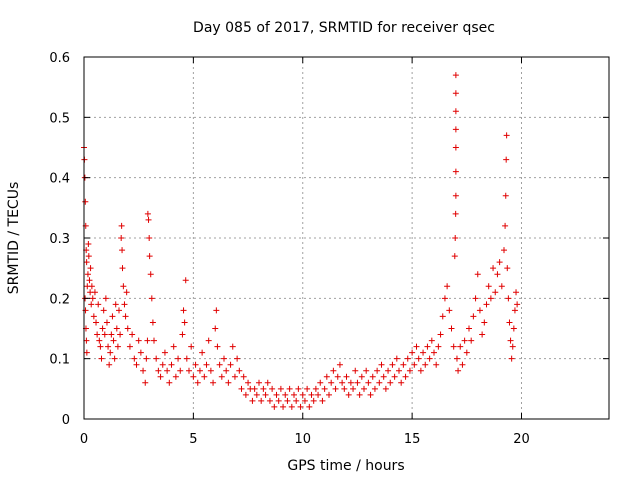 The height and width of the screenshot is (480, 640). Describe the element at coordinates (302, 439) in the screenshot. I see `x-tick-label: 10` at that location.